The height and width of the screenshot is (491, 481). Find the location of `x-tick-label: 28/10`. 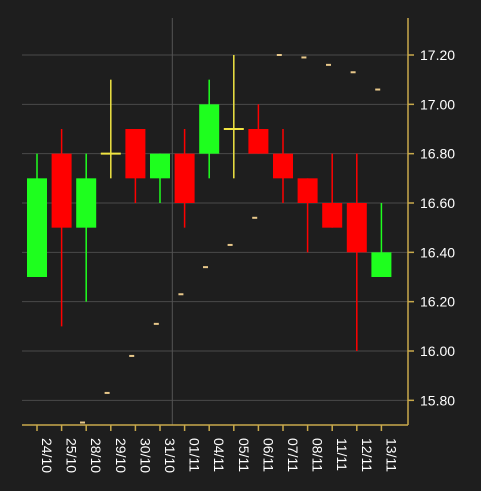

x-tick-label: 28/10 is located at coordinates (96, 455).